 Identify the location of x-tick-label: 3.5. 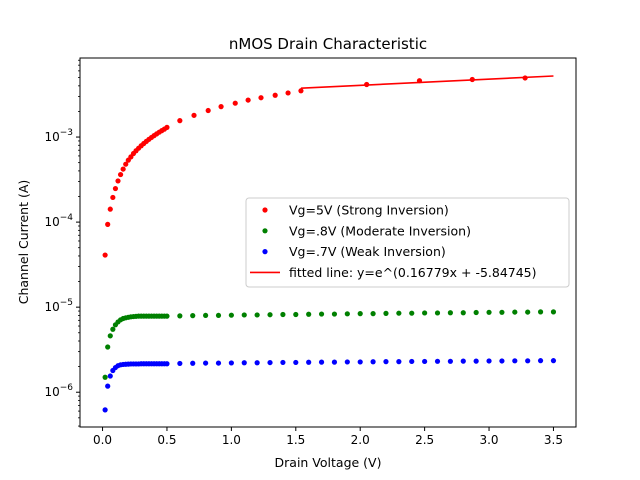
(553, 440).